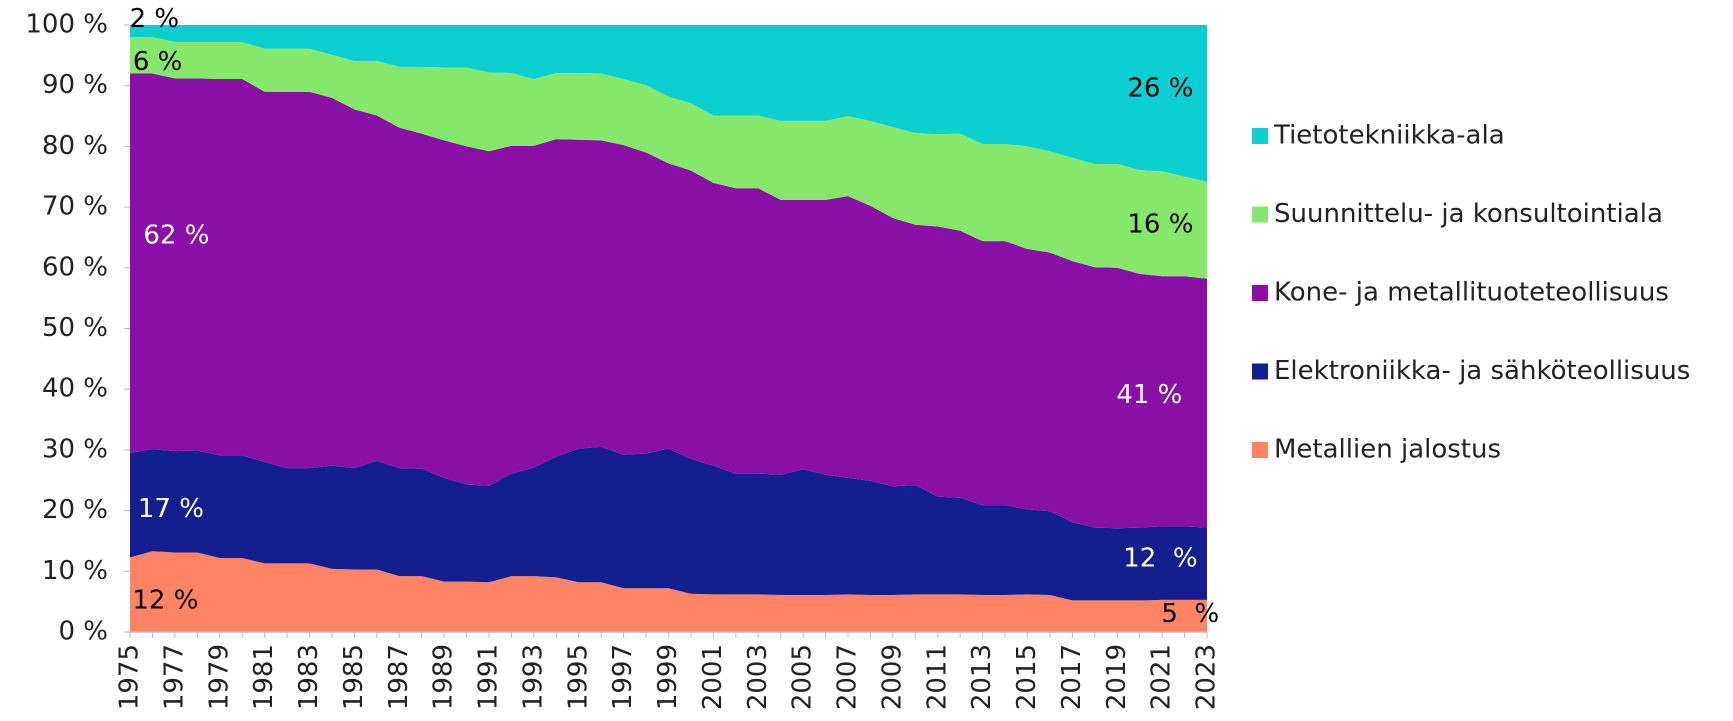  I want to click on annotation: 6 %, so click(158, 62).